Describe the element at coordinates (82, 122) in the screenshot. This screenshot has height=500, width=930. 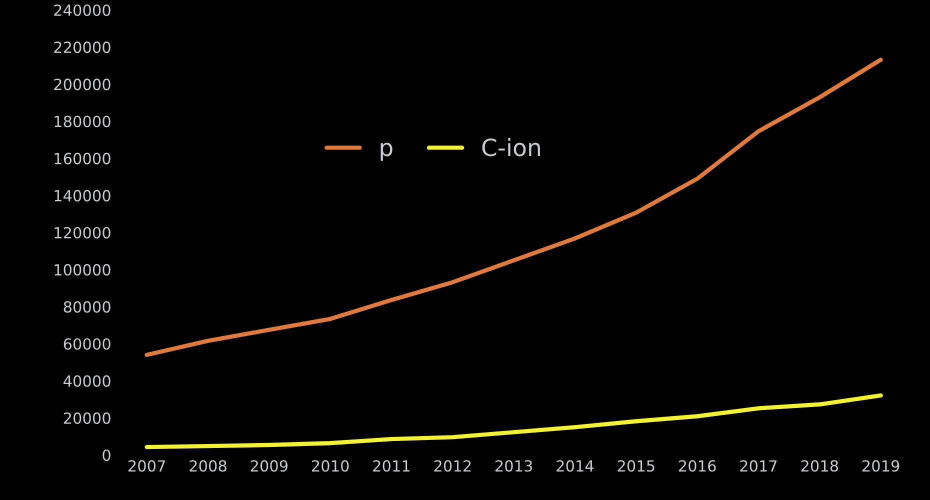
I see `y-tick-label: 180000` at that location.